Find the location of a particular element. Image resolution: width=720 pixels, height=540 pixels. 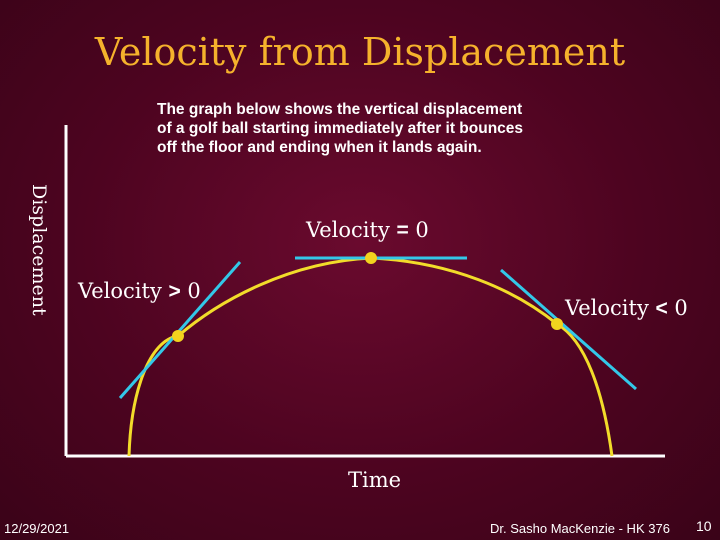

footer-author: Dr. Sasho MacKenzie - HK 376 is located at coordinates (580, 528).